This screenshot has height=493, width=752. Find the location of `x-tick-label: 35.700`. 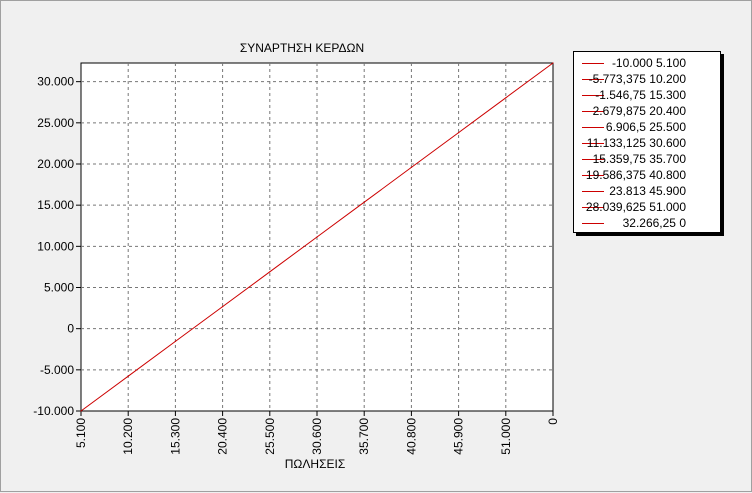

x-tick-label: 35.700 is located at coordinates (364, 436).